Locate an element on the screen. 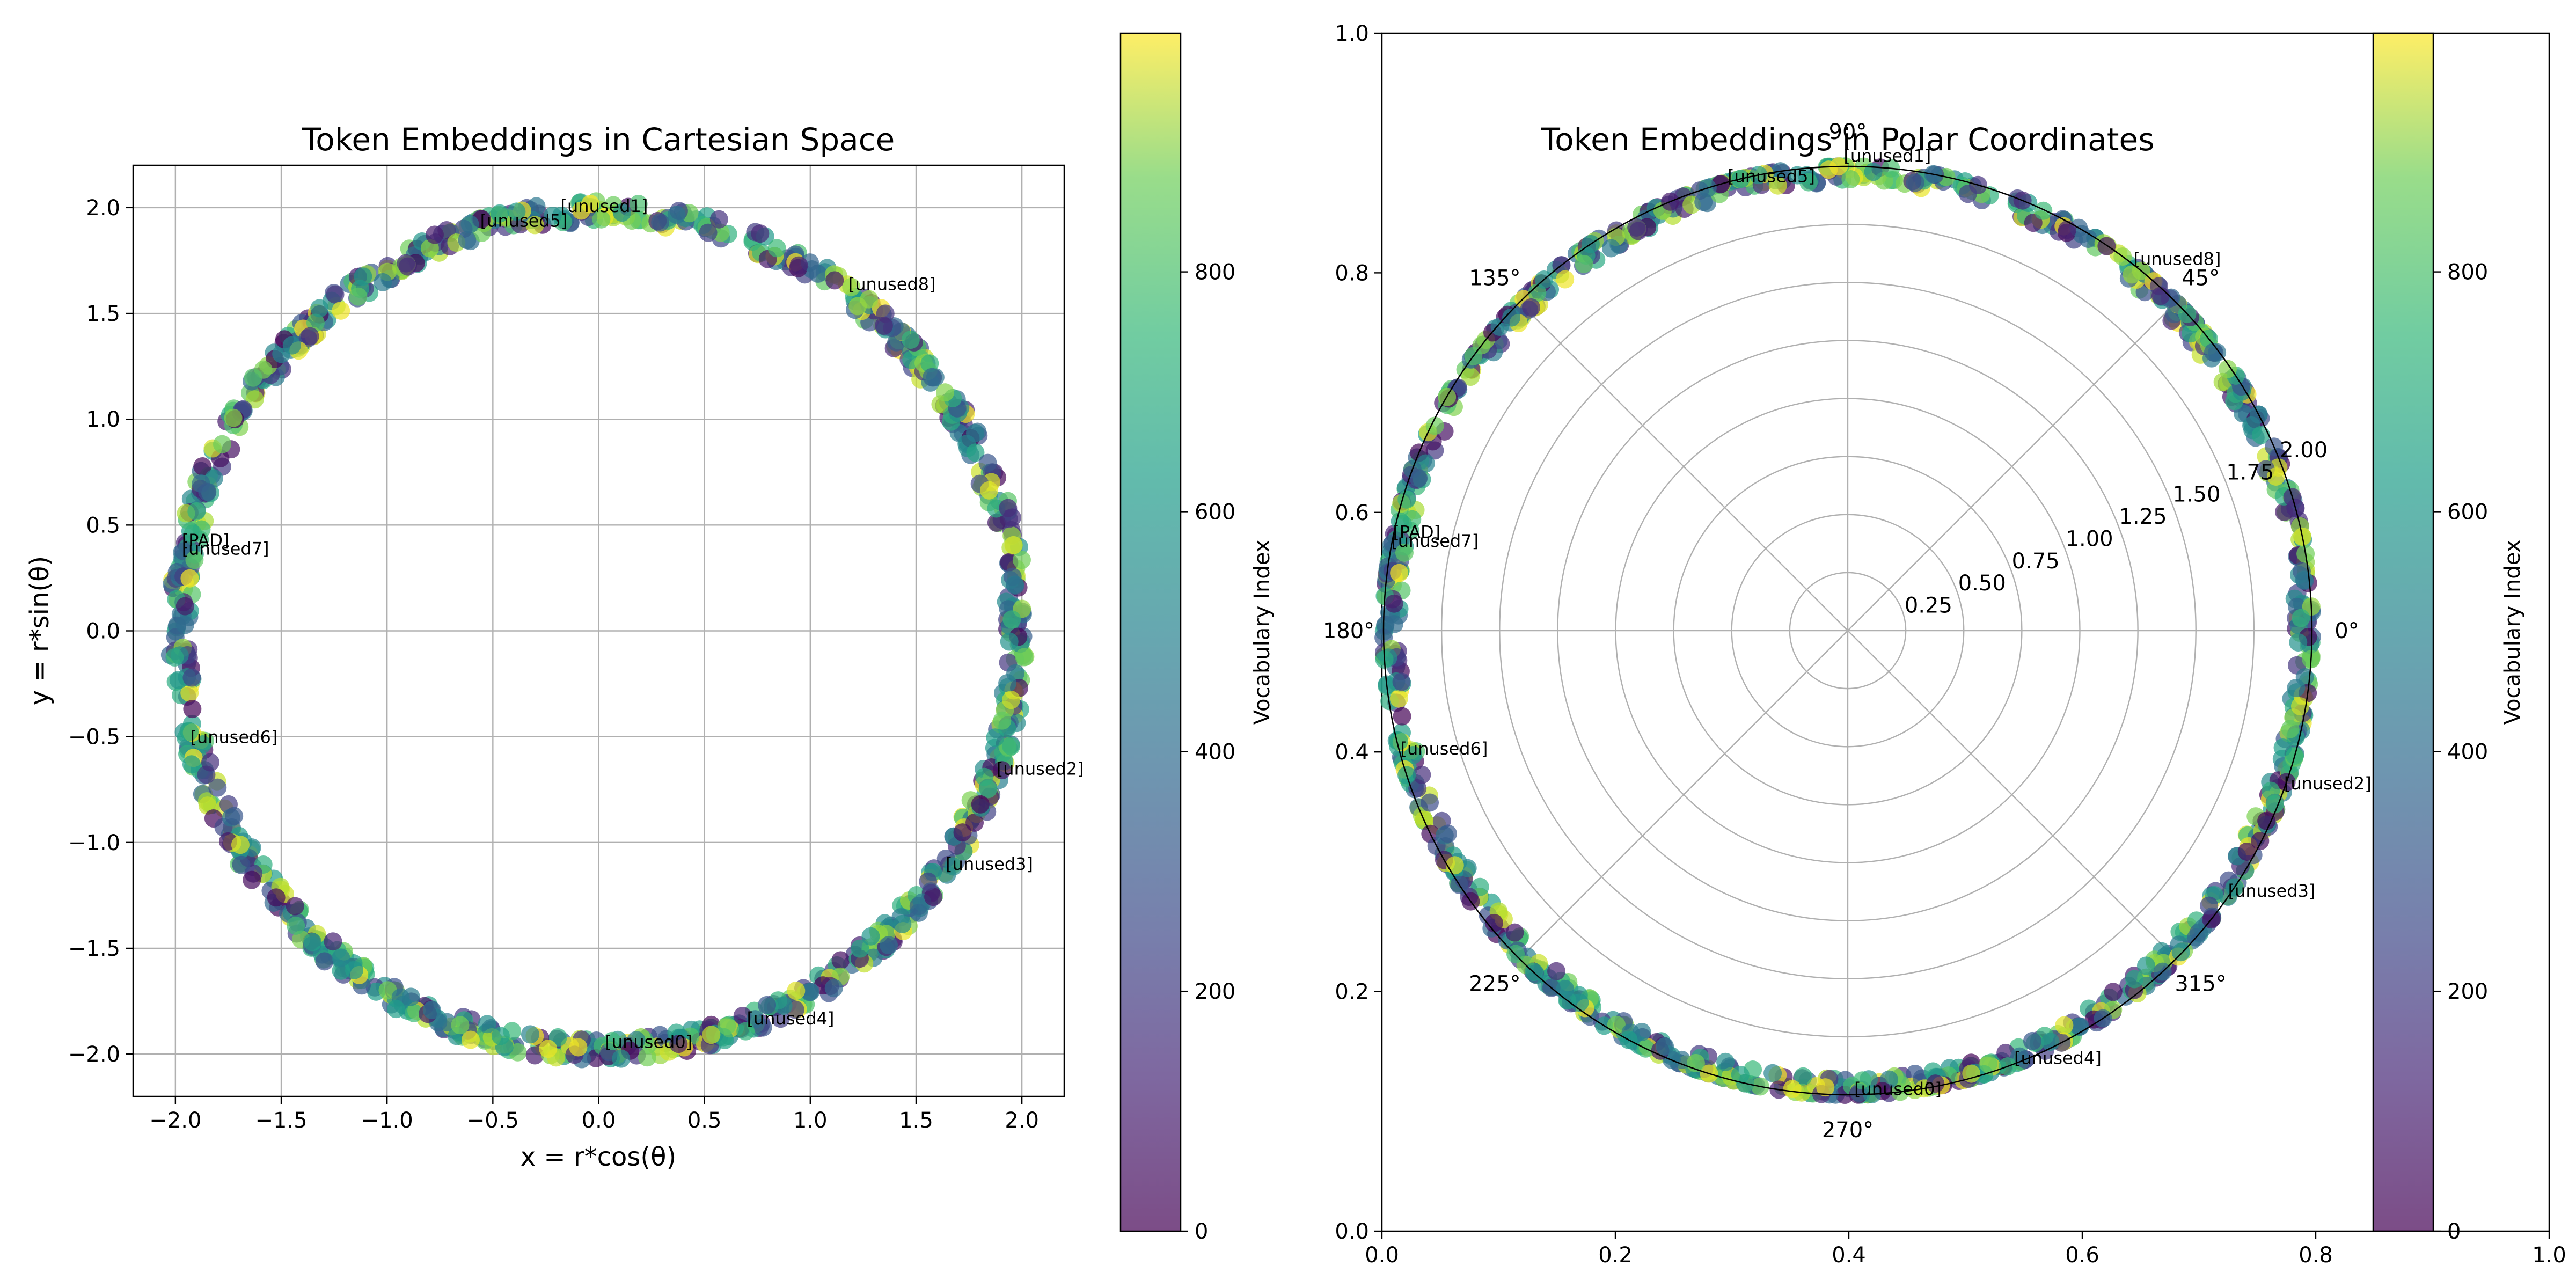 The height and width of the screenshot is (1288, 2576). cartesian-x-tick-label: 0.5 is located at coordinates (704, 1120).